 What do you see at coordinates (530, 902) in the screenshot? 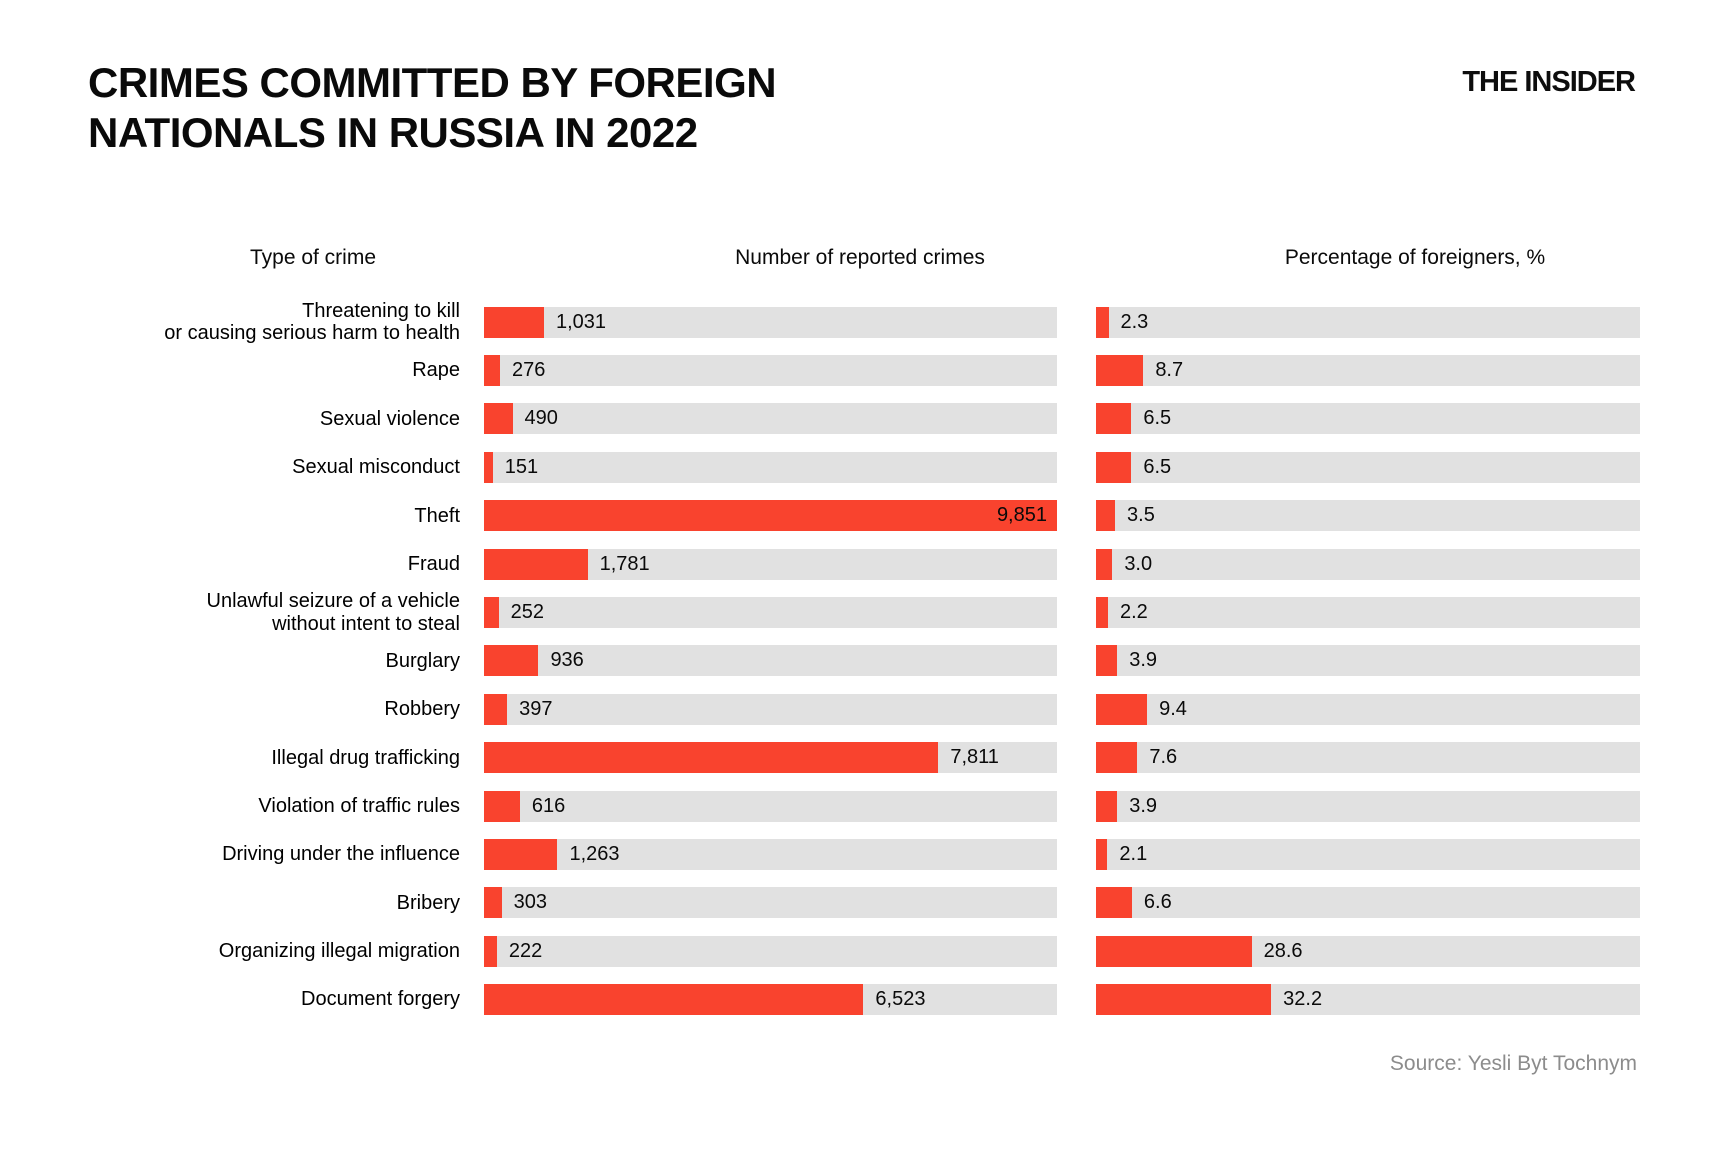
I see `count-value: 303` at bounding box center [530, 902].